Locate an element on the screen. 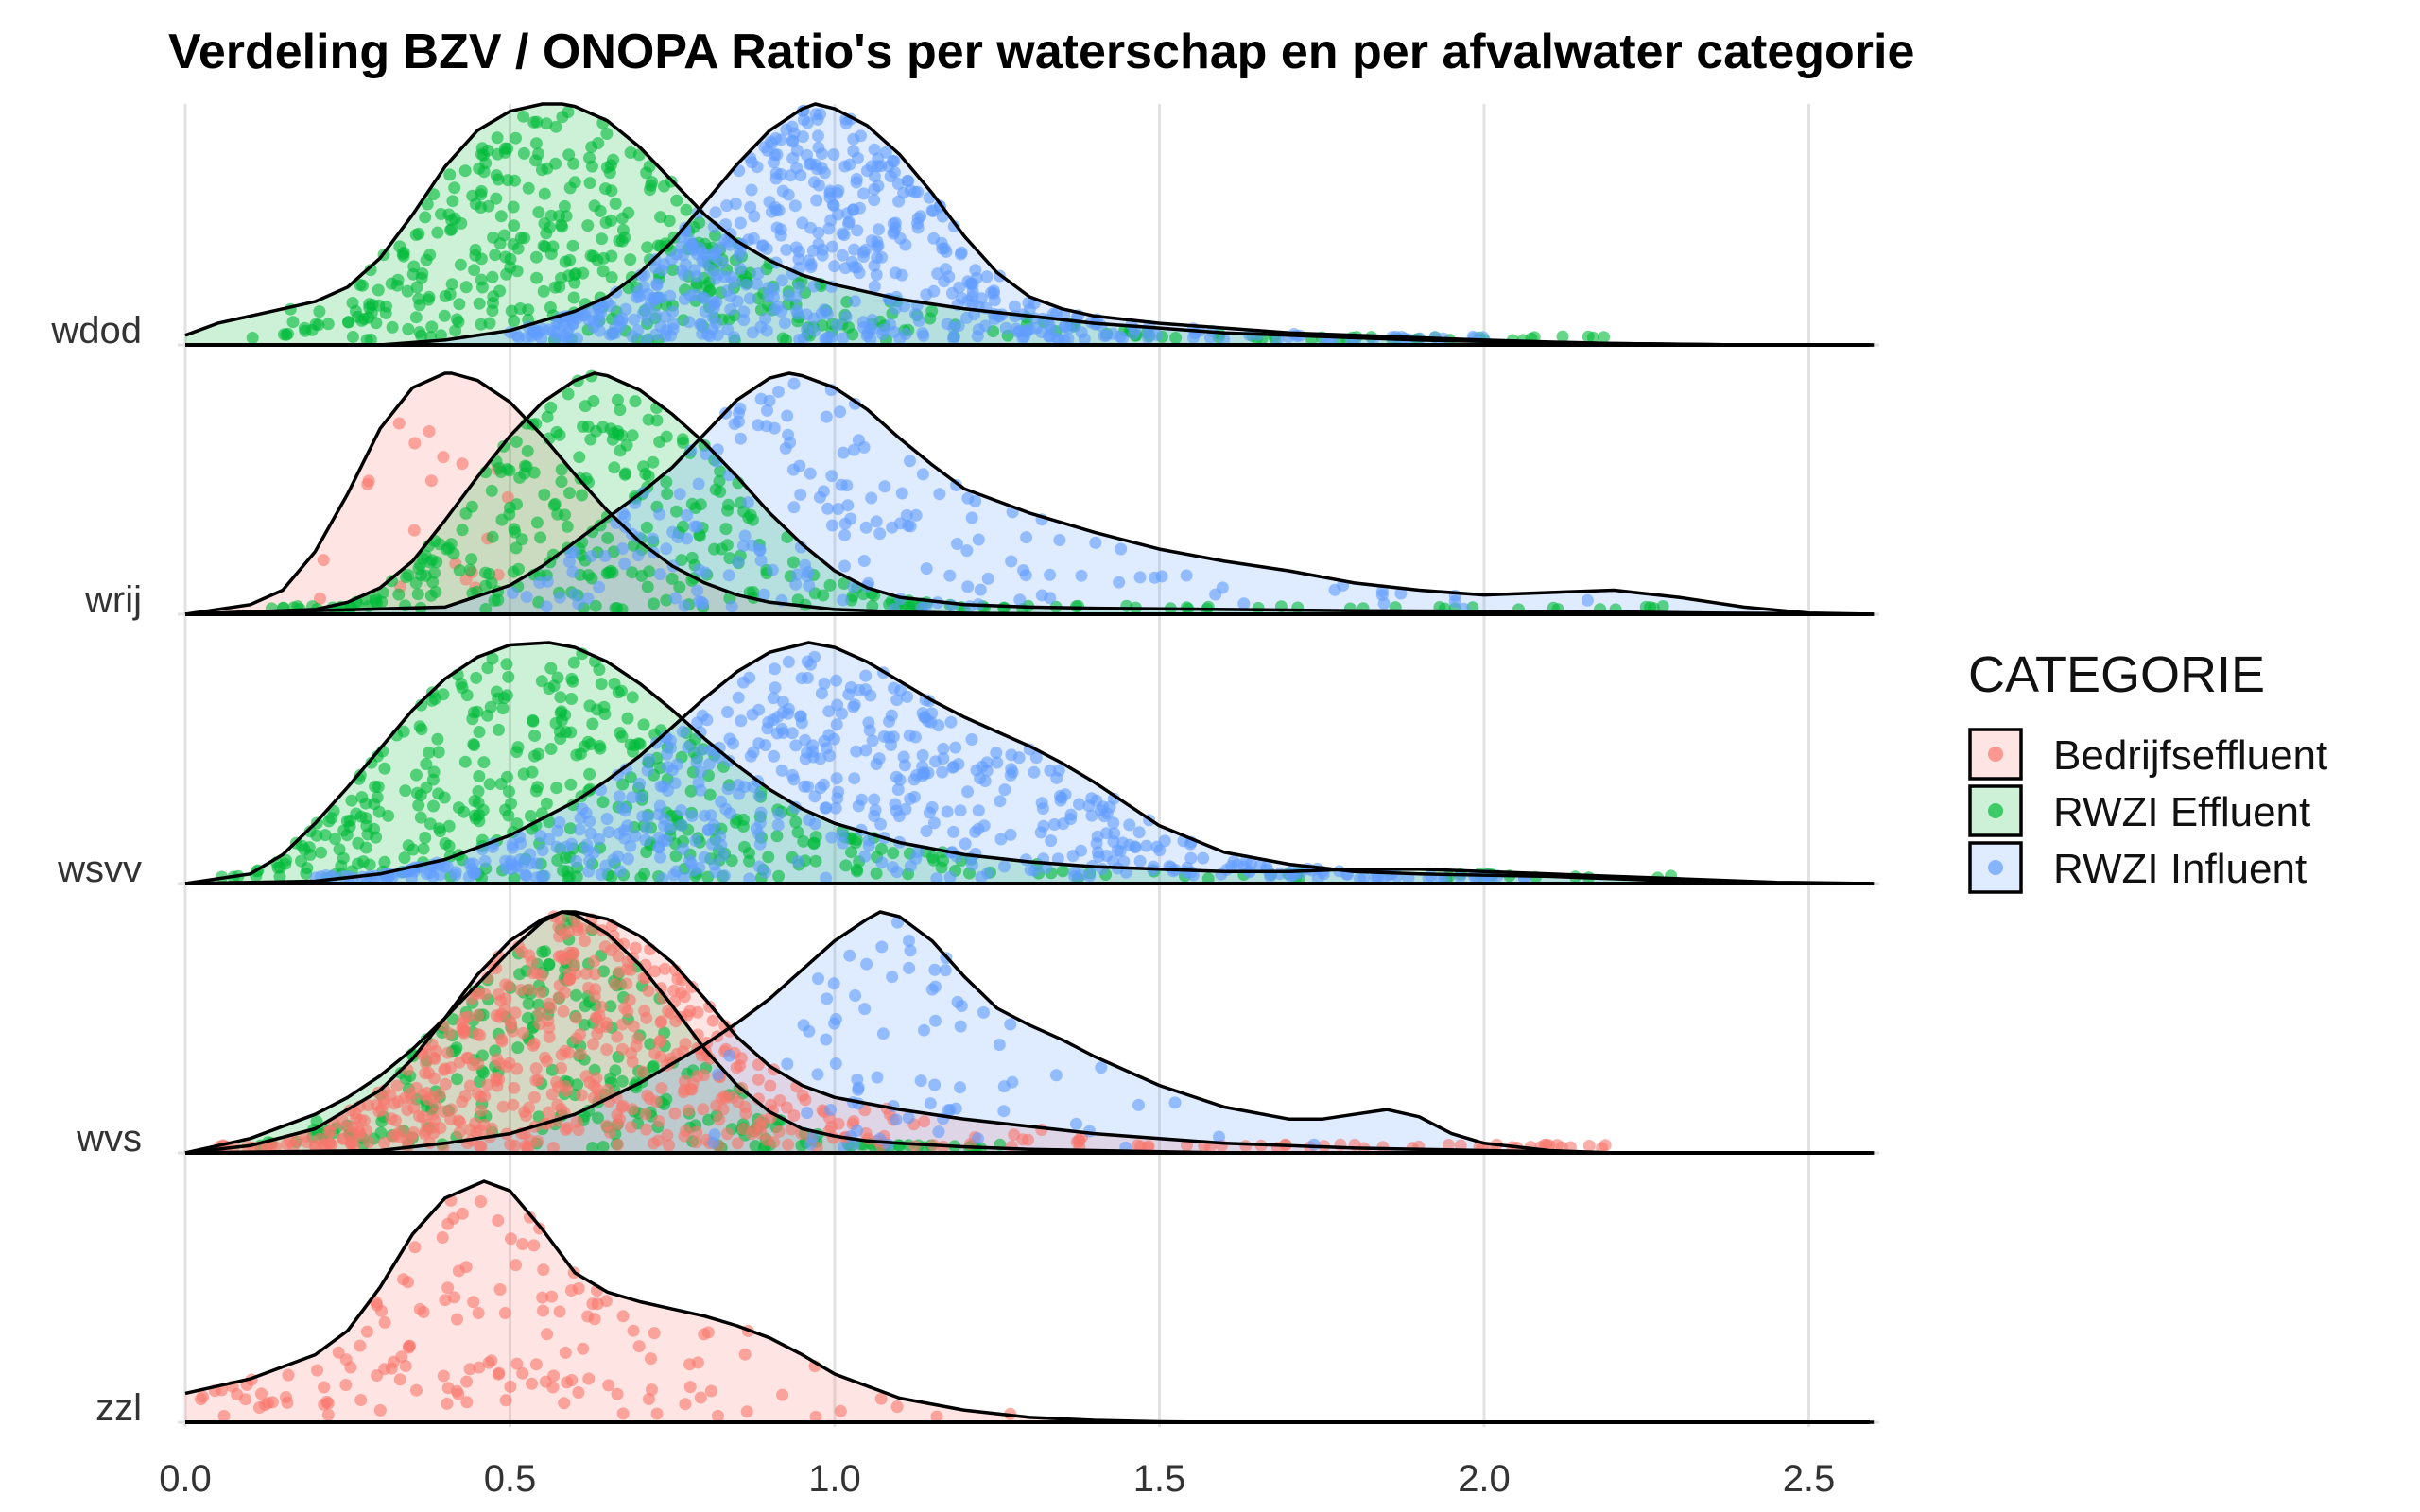 The height and width of the screenshot is (1512, 2420). ridge-group-wrij is located at coordinates (1029, 492).